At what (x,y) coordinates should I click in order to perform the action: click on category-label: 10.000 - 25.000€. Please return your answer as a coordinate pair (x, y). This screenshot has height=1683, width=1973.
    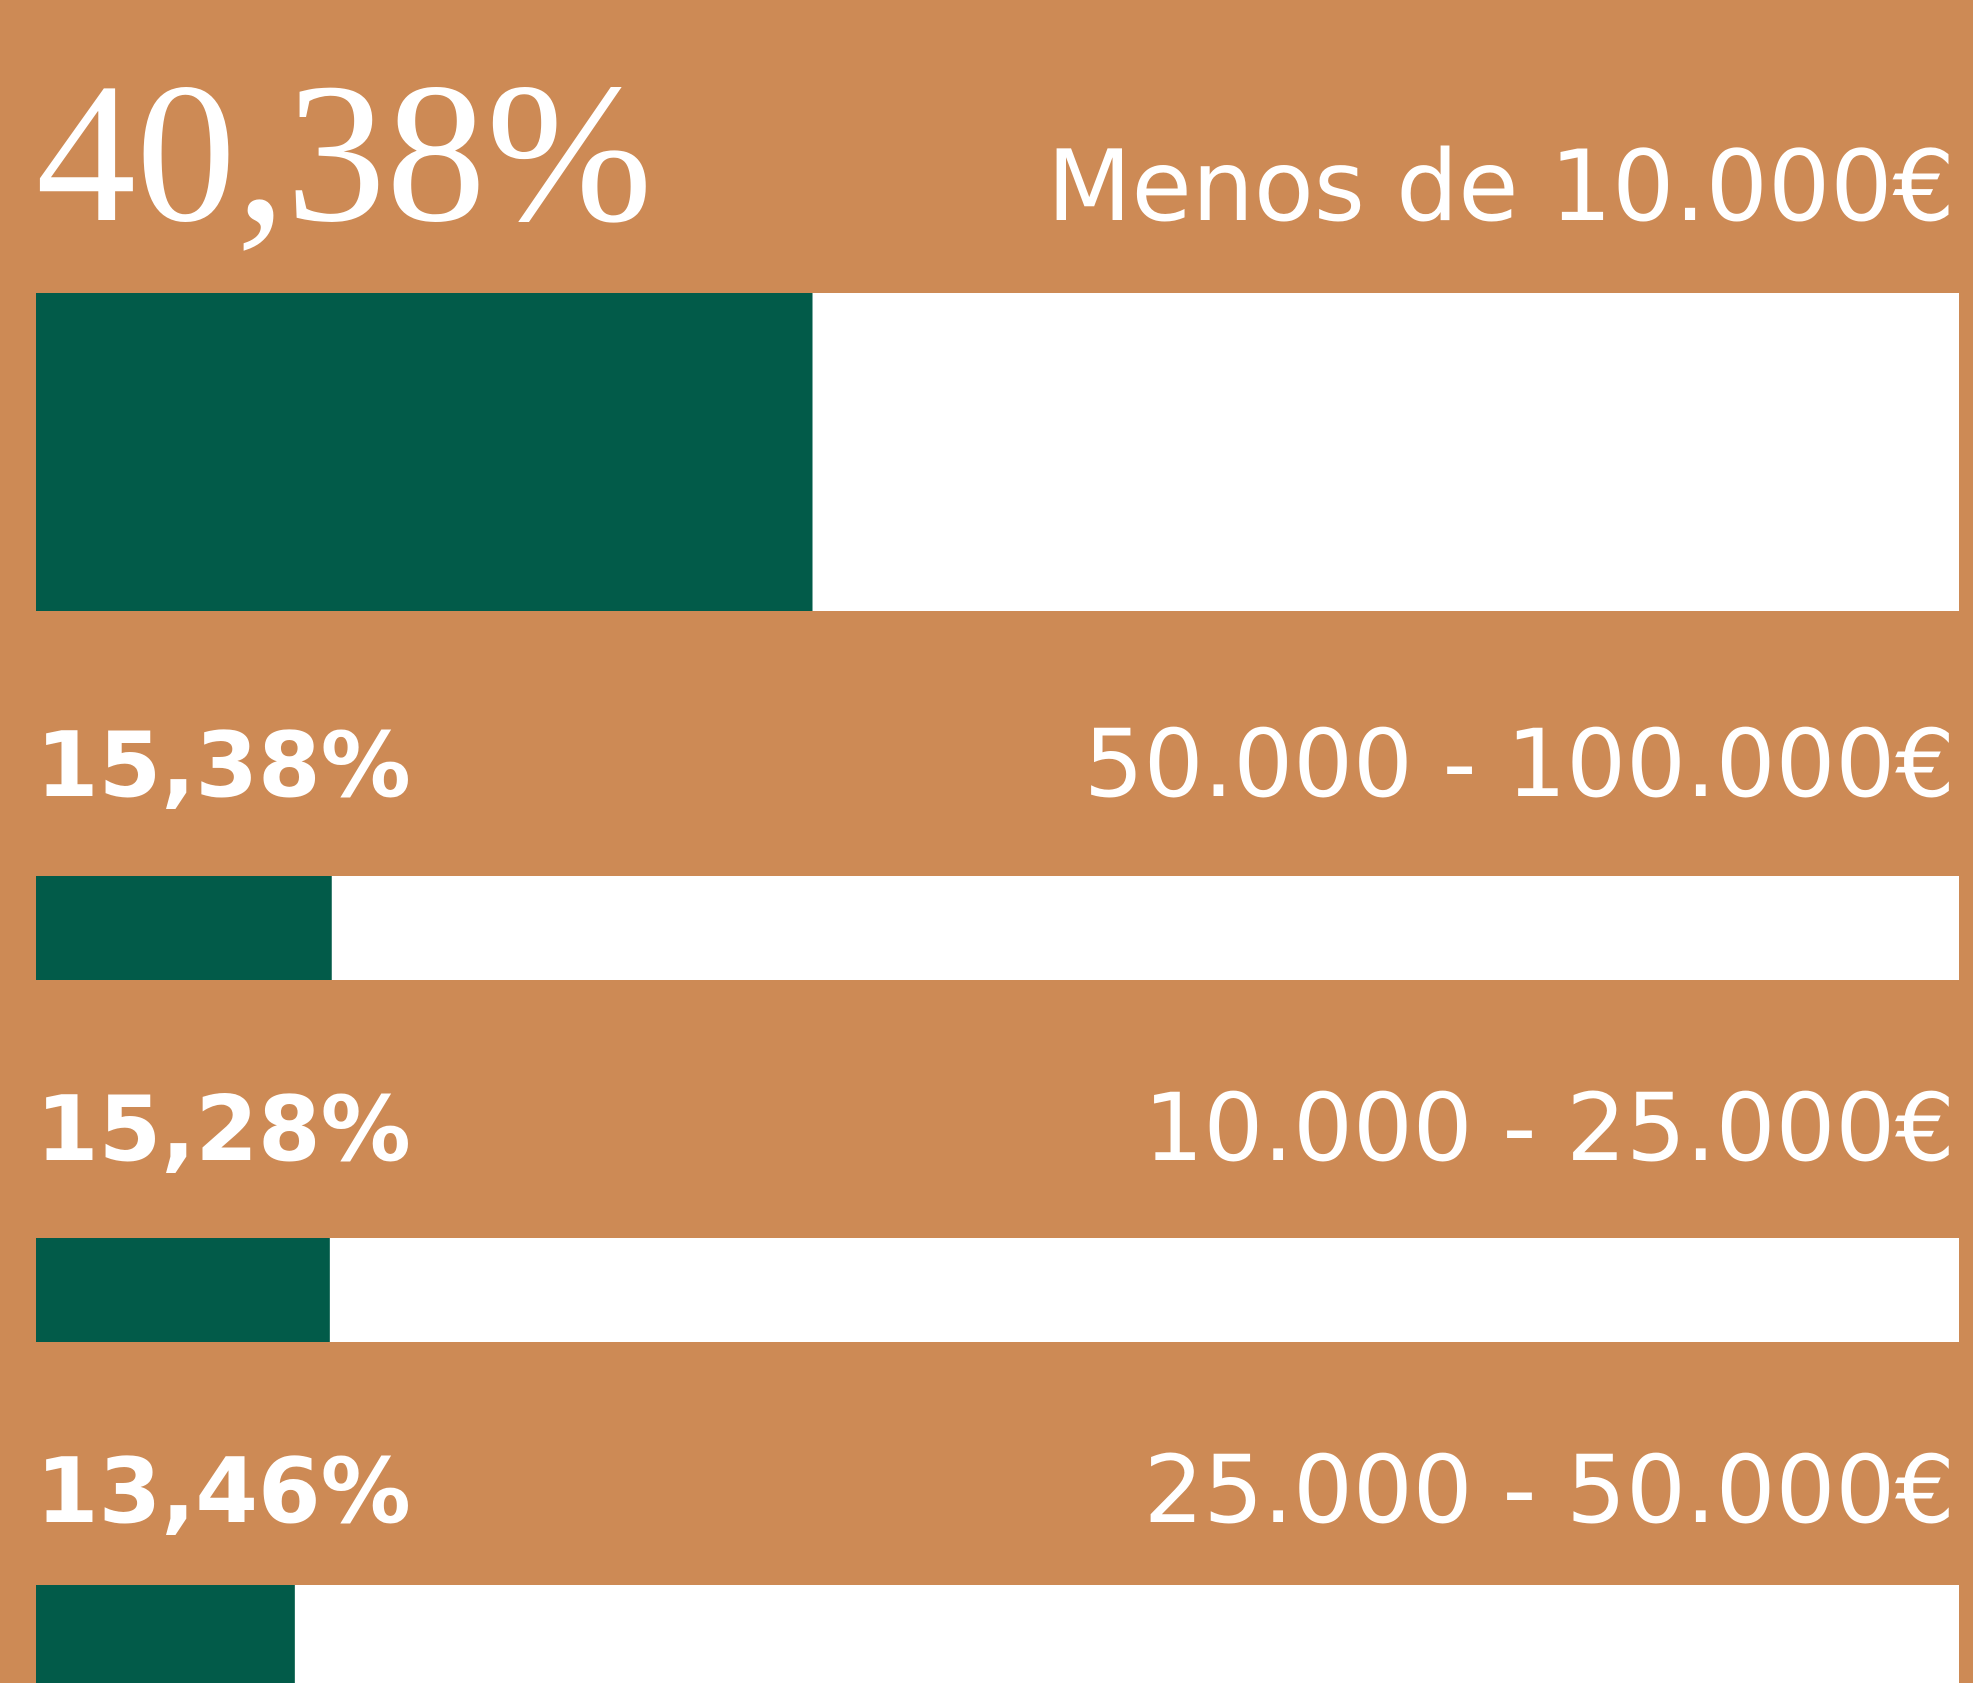
    Looking at the image, I should click on (1549, 1128).